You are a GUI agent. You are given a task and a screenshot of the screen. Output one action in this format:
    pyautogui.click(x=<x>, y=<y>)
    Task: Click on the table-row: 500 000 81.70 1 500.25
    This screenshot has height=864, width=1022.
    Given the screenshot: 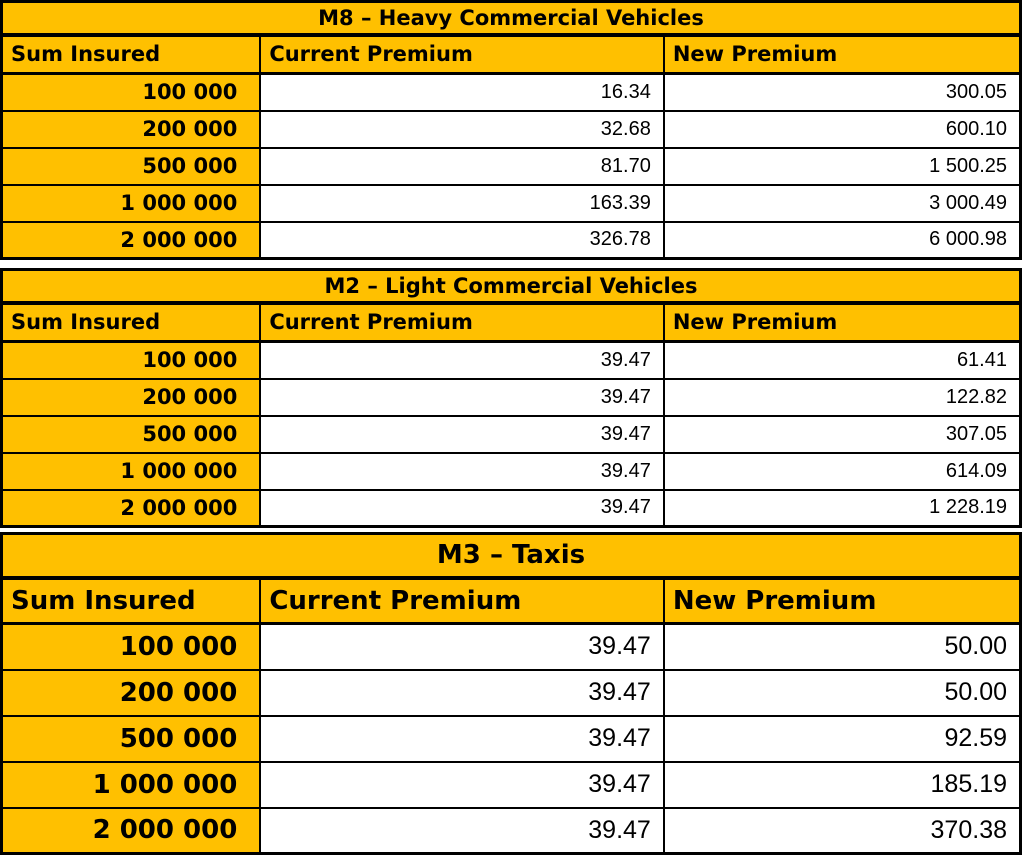 What is the action you would take?
    pyautogui.click(x=511, y=166)
    